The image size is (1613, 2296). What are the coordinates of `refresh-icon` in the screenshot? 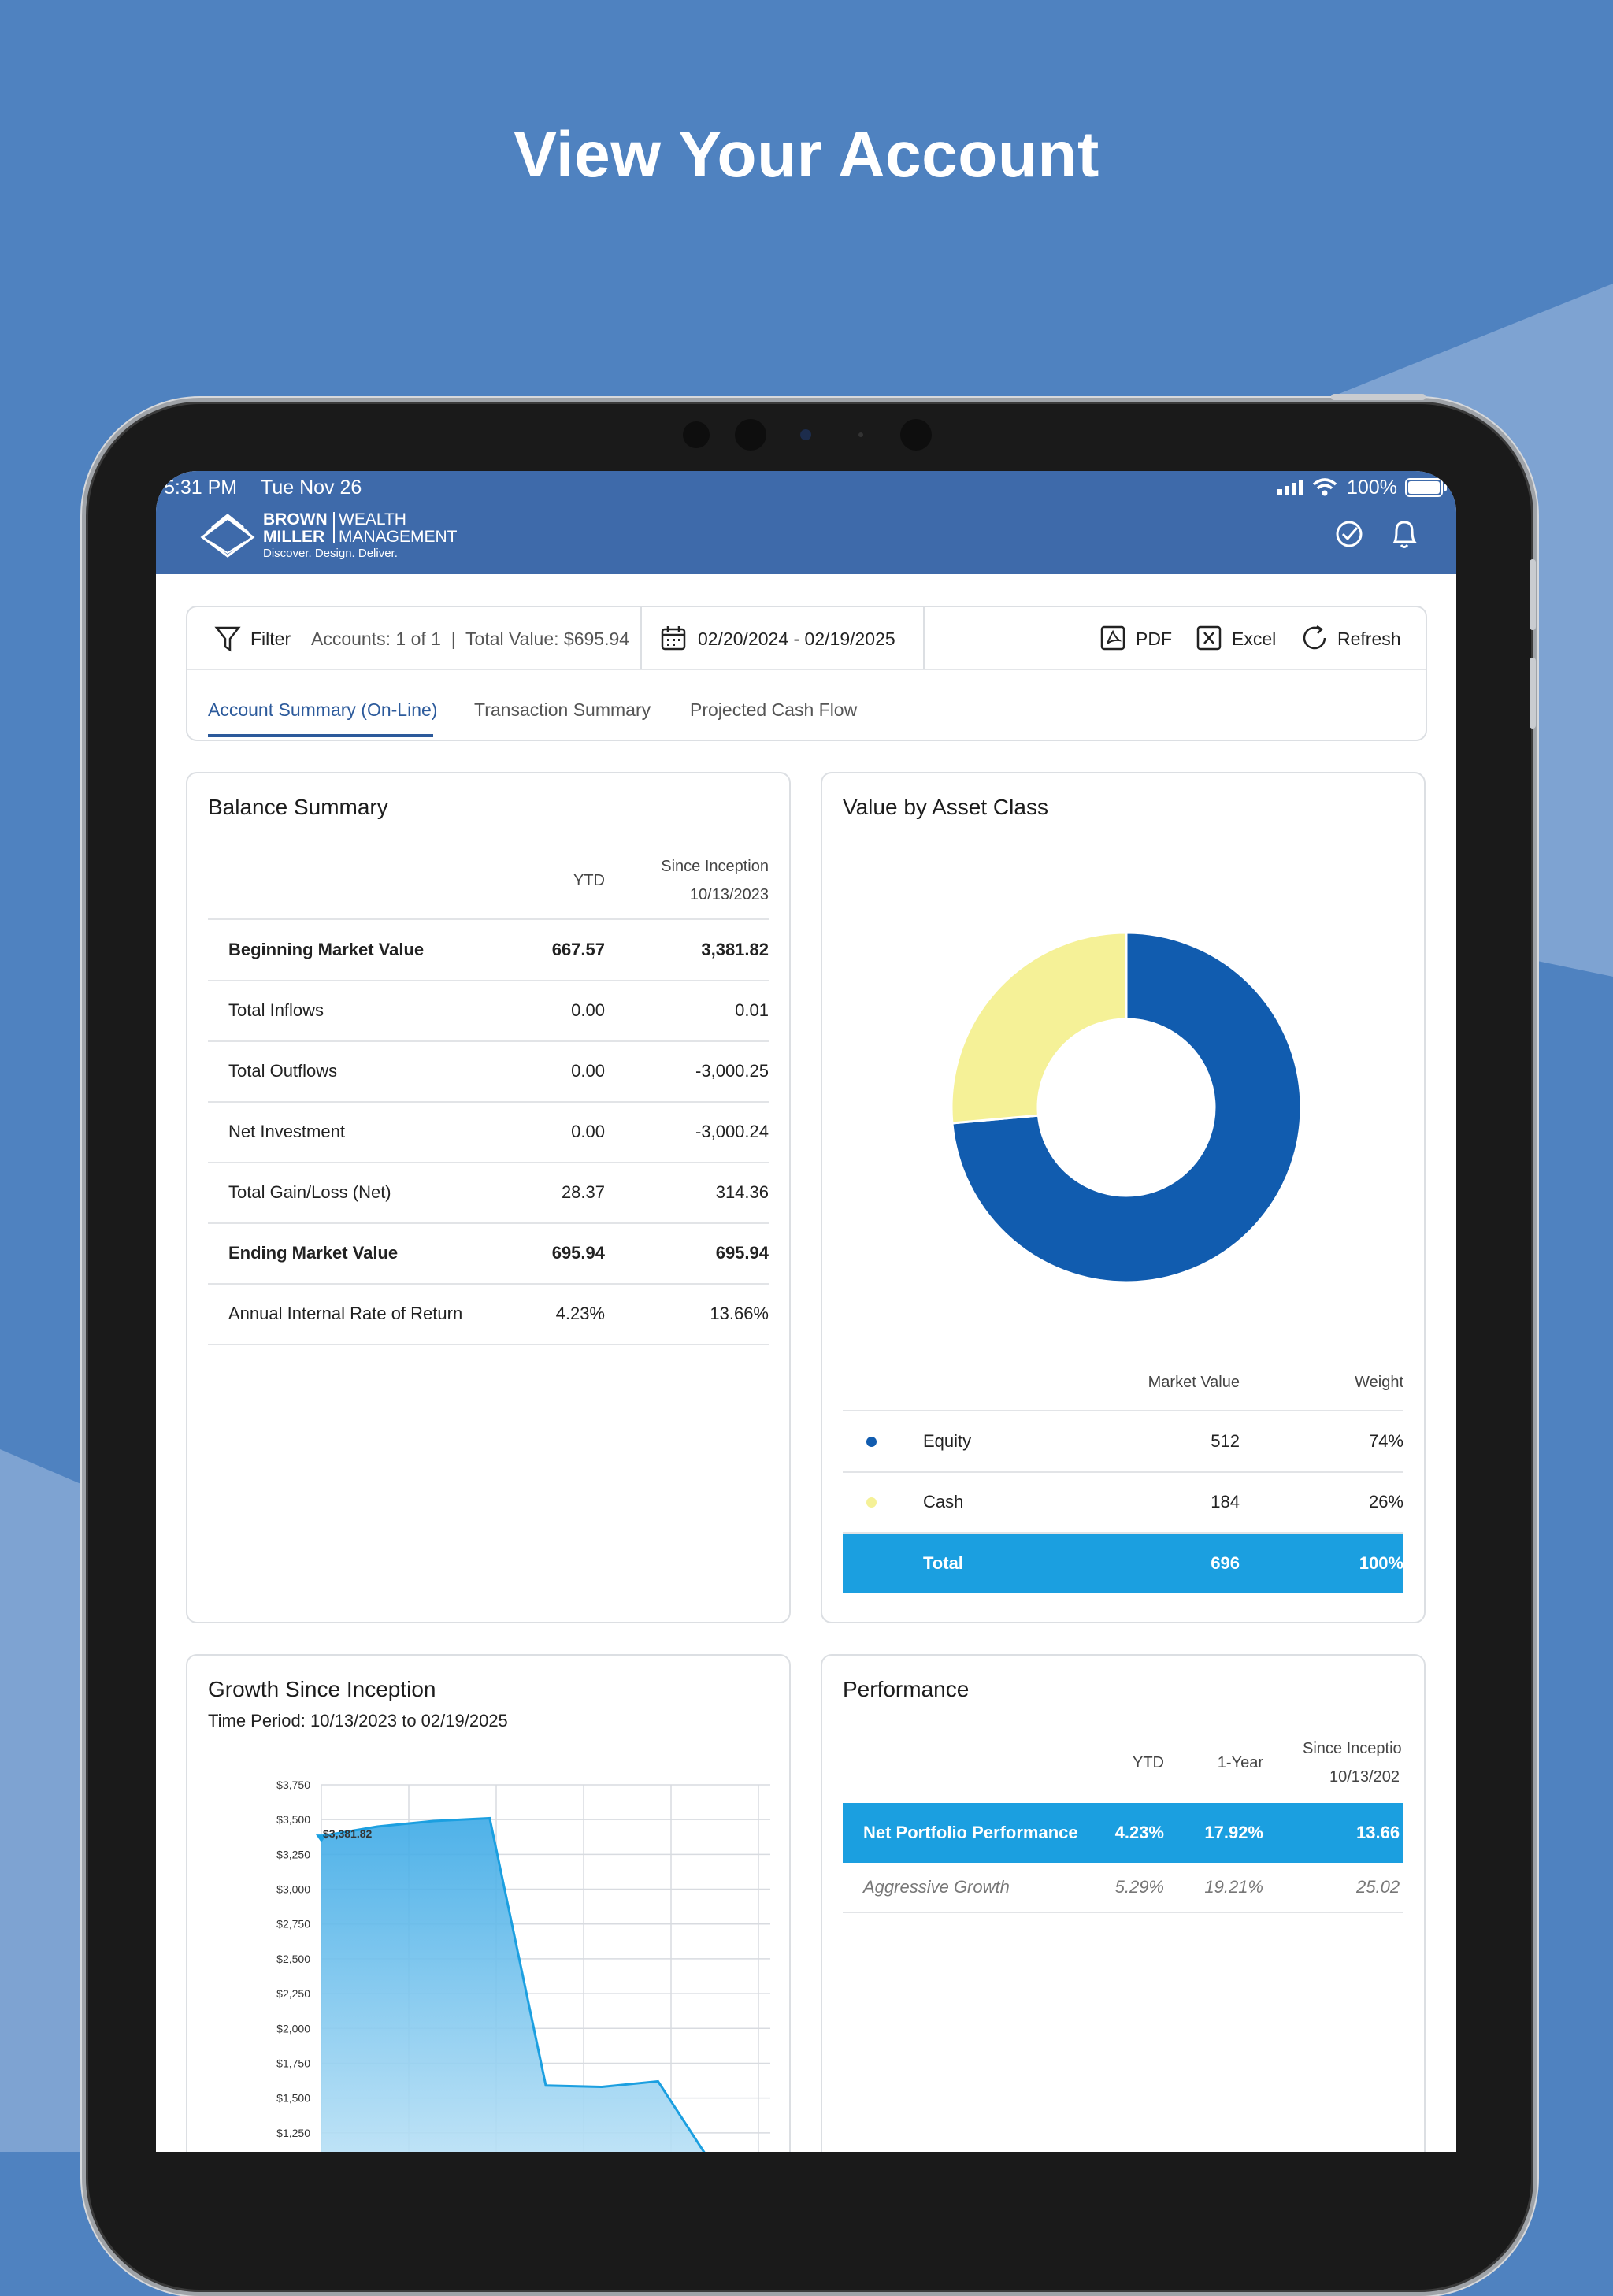 It's located at (1314, 638).